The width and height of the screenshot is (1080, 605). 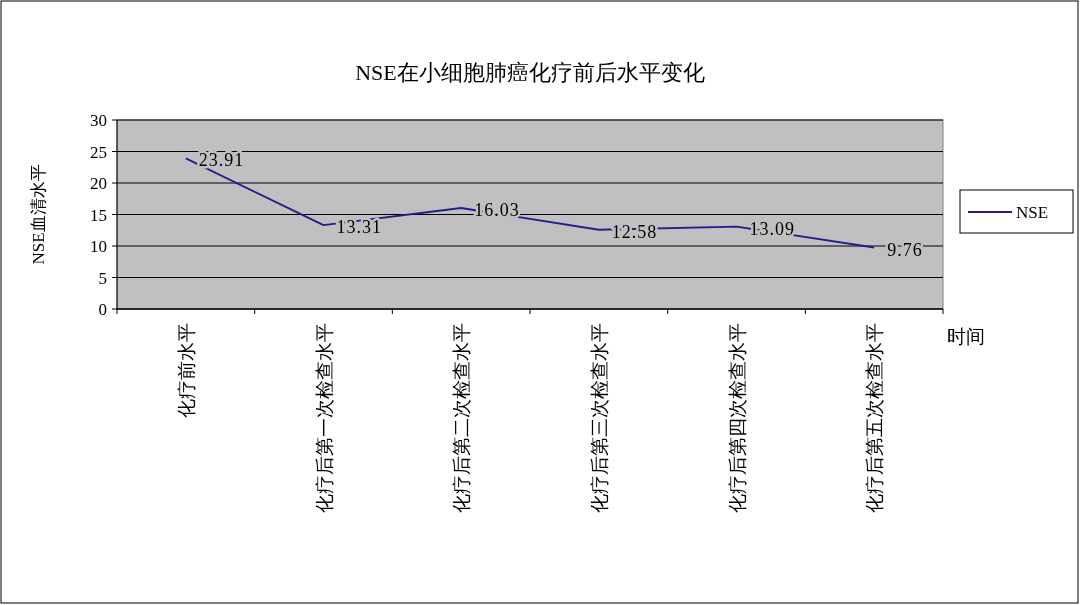 What do you see at coordinates (462, 418) in the screenshot?
I see `x-tick-label: 化疗后第二次检查水平` at bounding box center [462, 418].